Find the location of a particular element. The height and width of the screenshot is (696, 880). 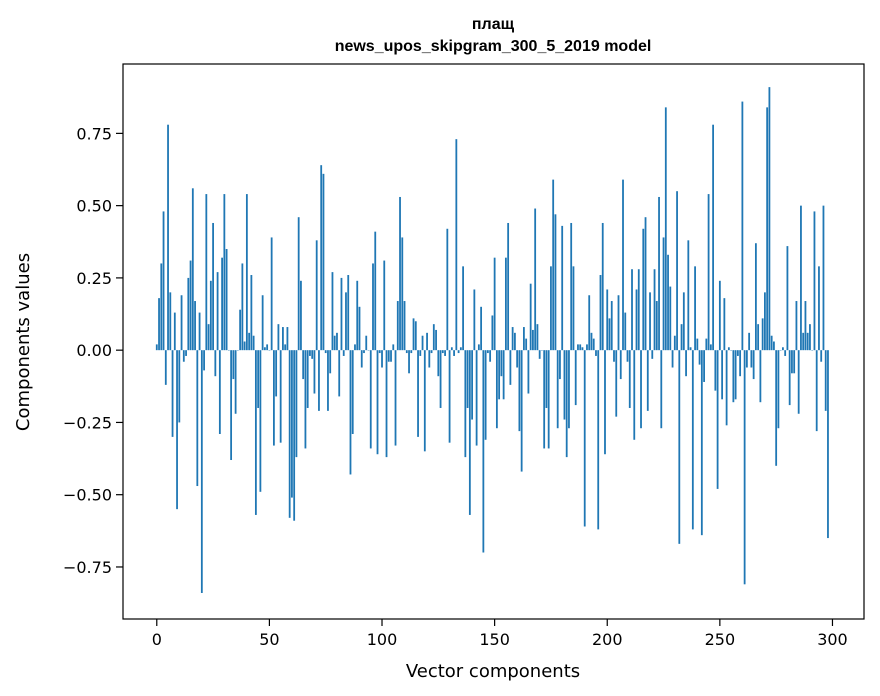

y-tick-label: −0.25 is located at coordinates (87, 422).